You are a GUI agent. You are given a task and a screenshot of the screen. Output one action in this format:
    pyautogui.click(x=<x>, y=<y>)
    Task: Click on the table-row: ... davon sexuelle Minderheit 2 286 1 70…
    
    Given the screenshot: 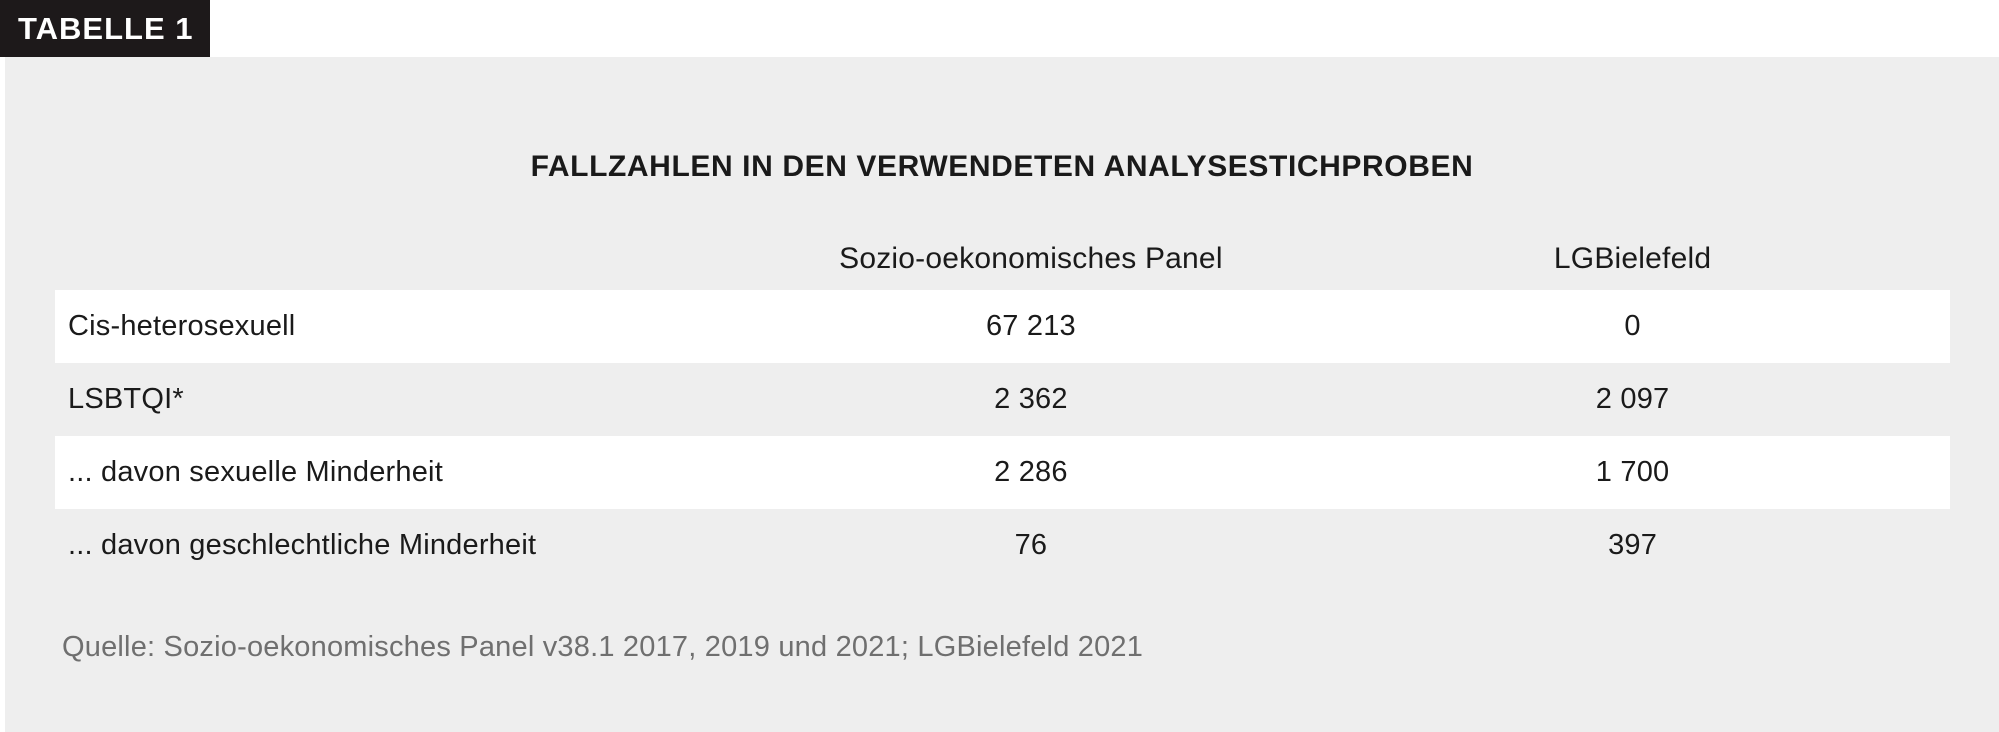 What is the action you would take?
    pyautogui.click(x=1002, y=472)
    